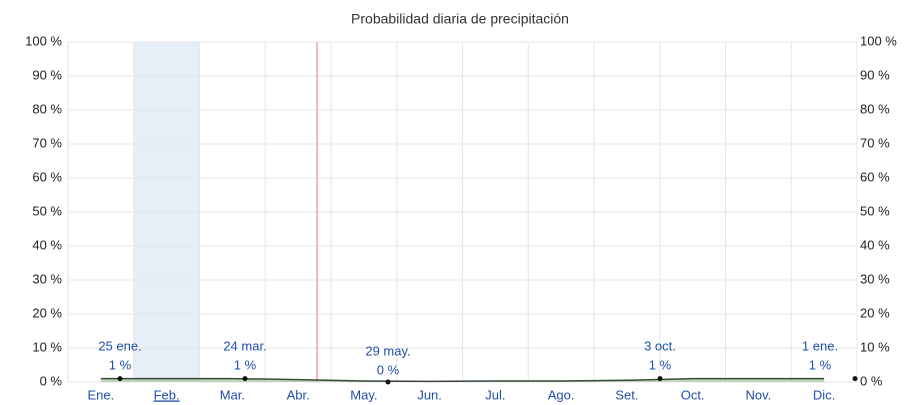 The image size is (917, 405). I want to click on x-tick-label: Nov., so click(758, 394).